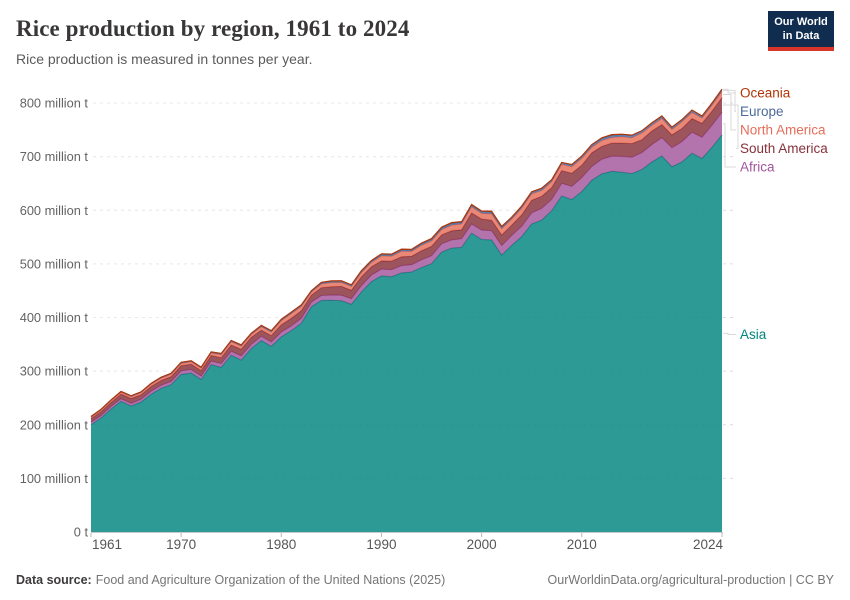  What do you see at coordinates (54, 156) in the screenshot?
I see `y-tick-700: 700 million t` at bounding box center [54, 156].